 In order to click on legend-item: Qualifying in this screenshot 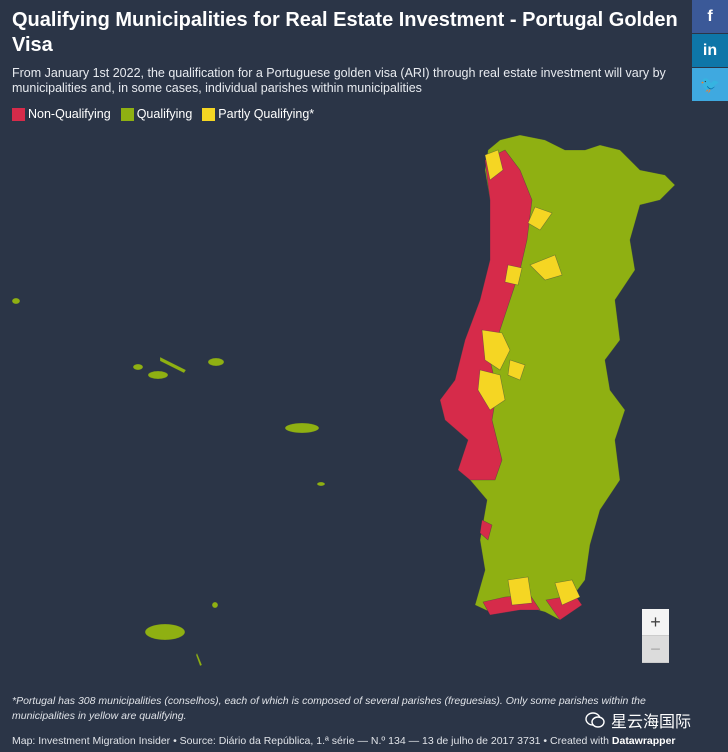, I will do `click(156, 114)`.